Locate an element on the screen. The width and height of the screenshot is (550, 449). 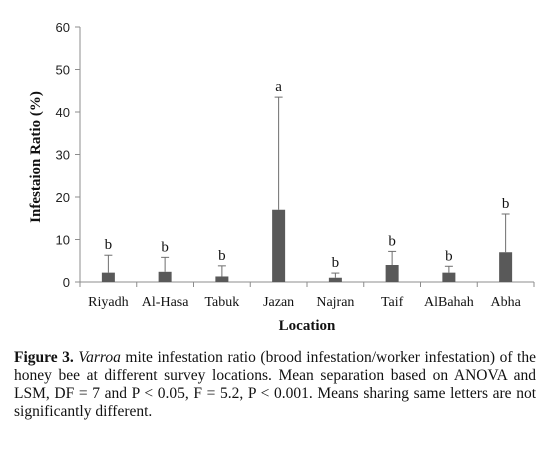
bar-taif is located at coordinates (392, 273).